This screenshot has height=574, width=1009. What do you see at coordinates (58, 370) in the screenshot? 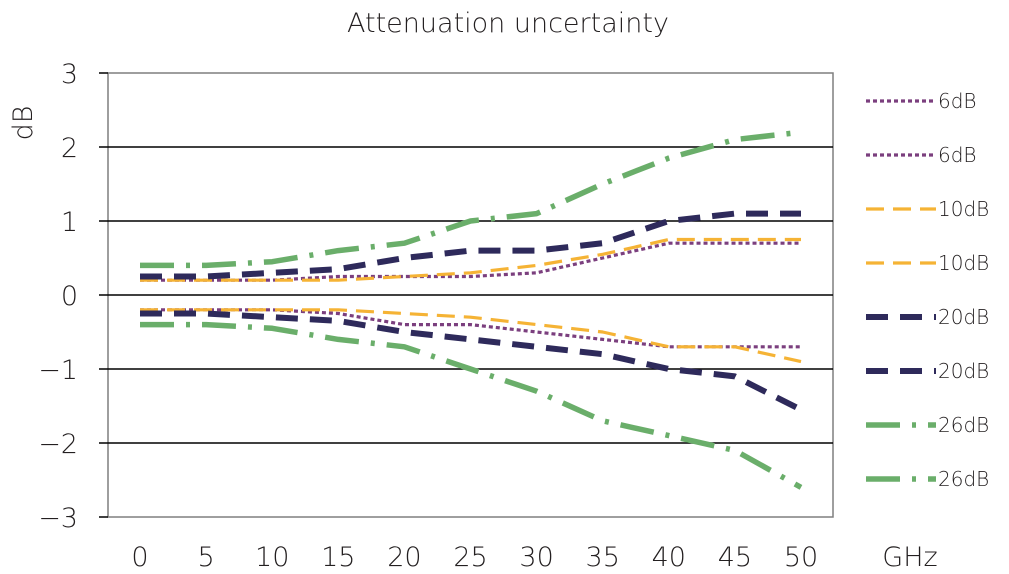
I see `y-tick-label: −1` at bounding box center [58, 370].